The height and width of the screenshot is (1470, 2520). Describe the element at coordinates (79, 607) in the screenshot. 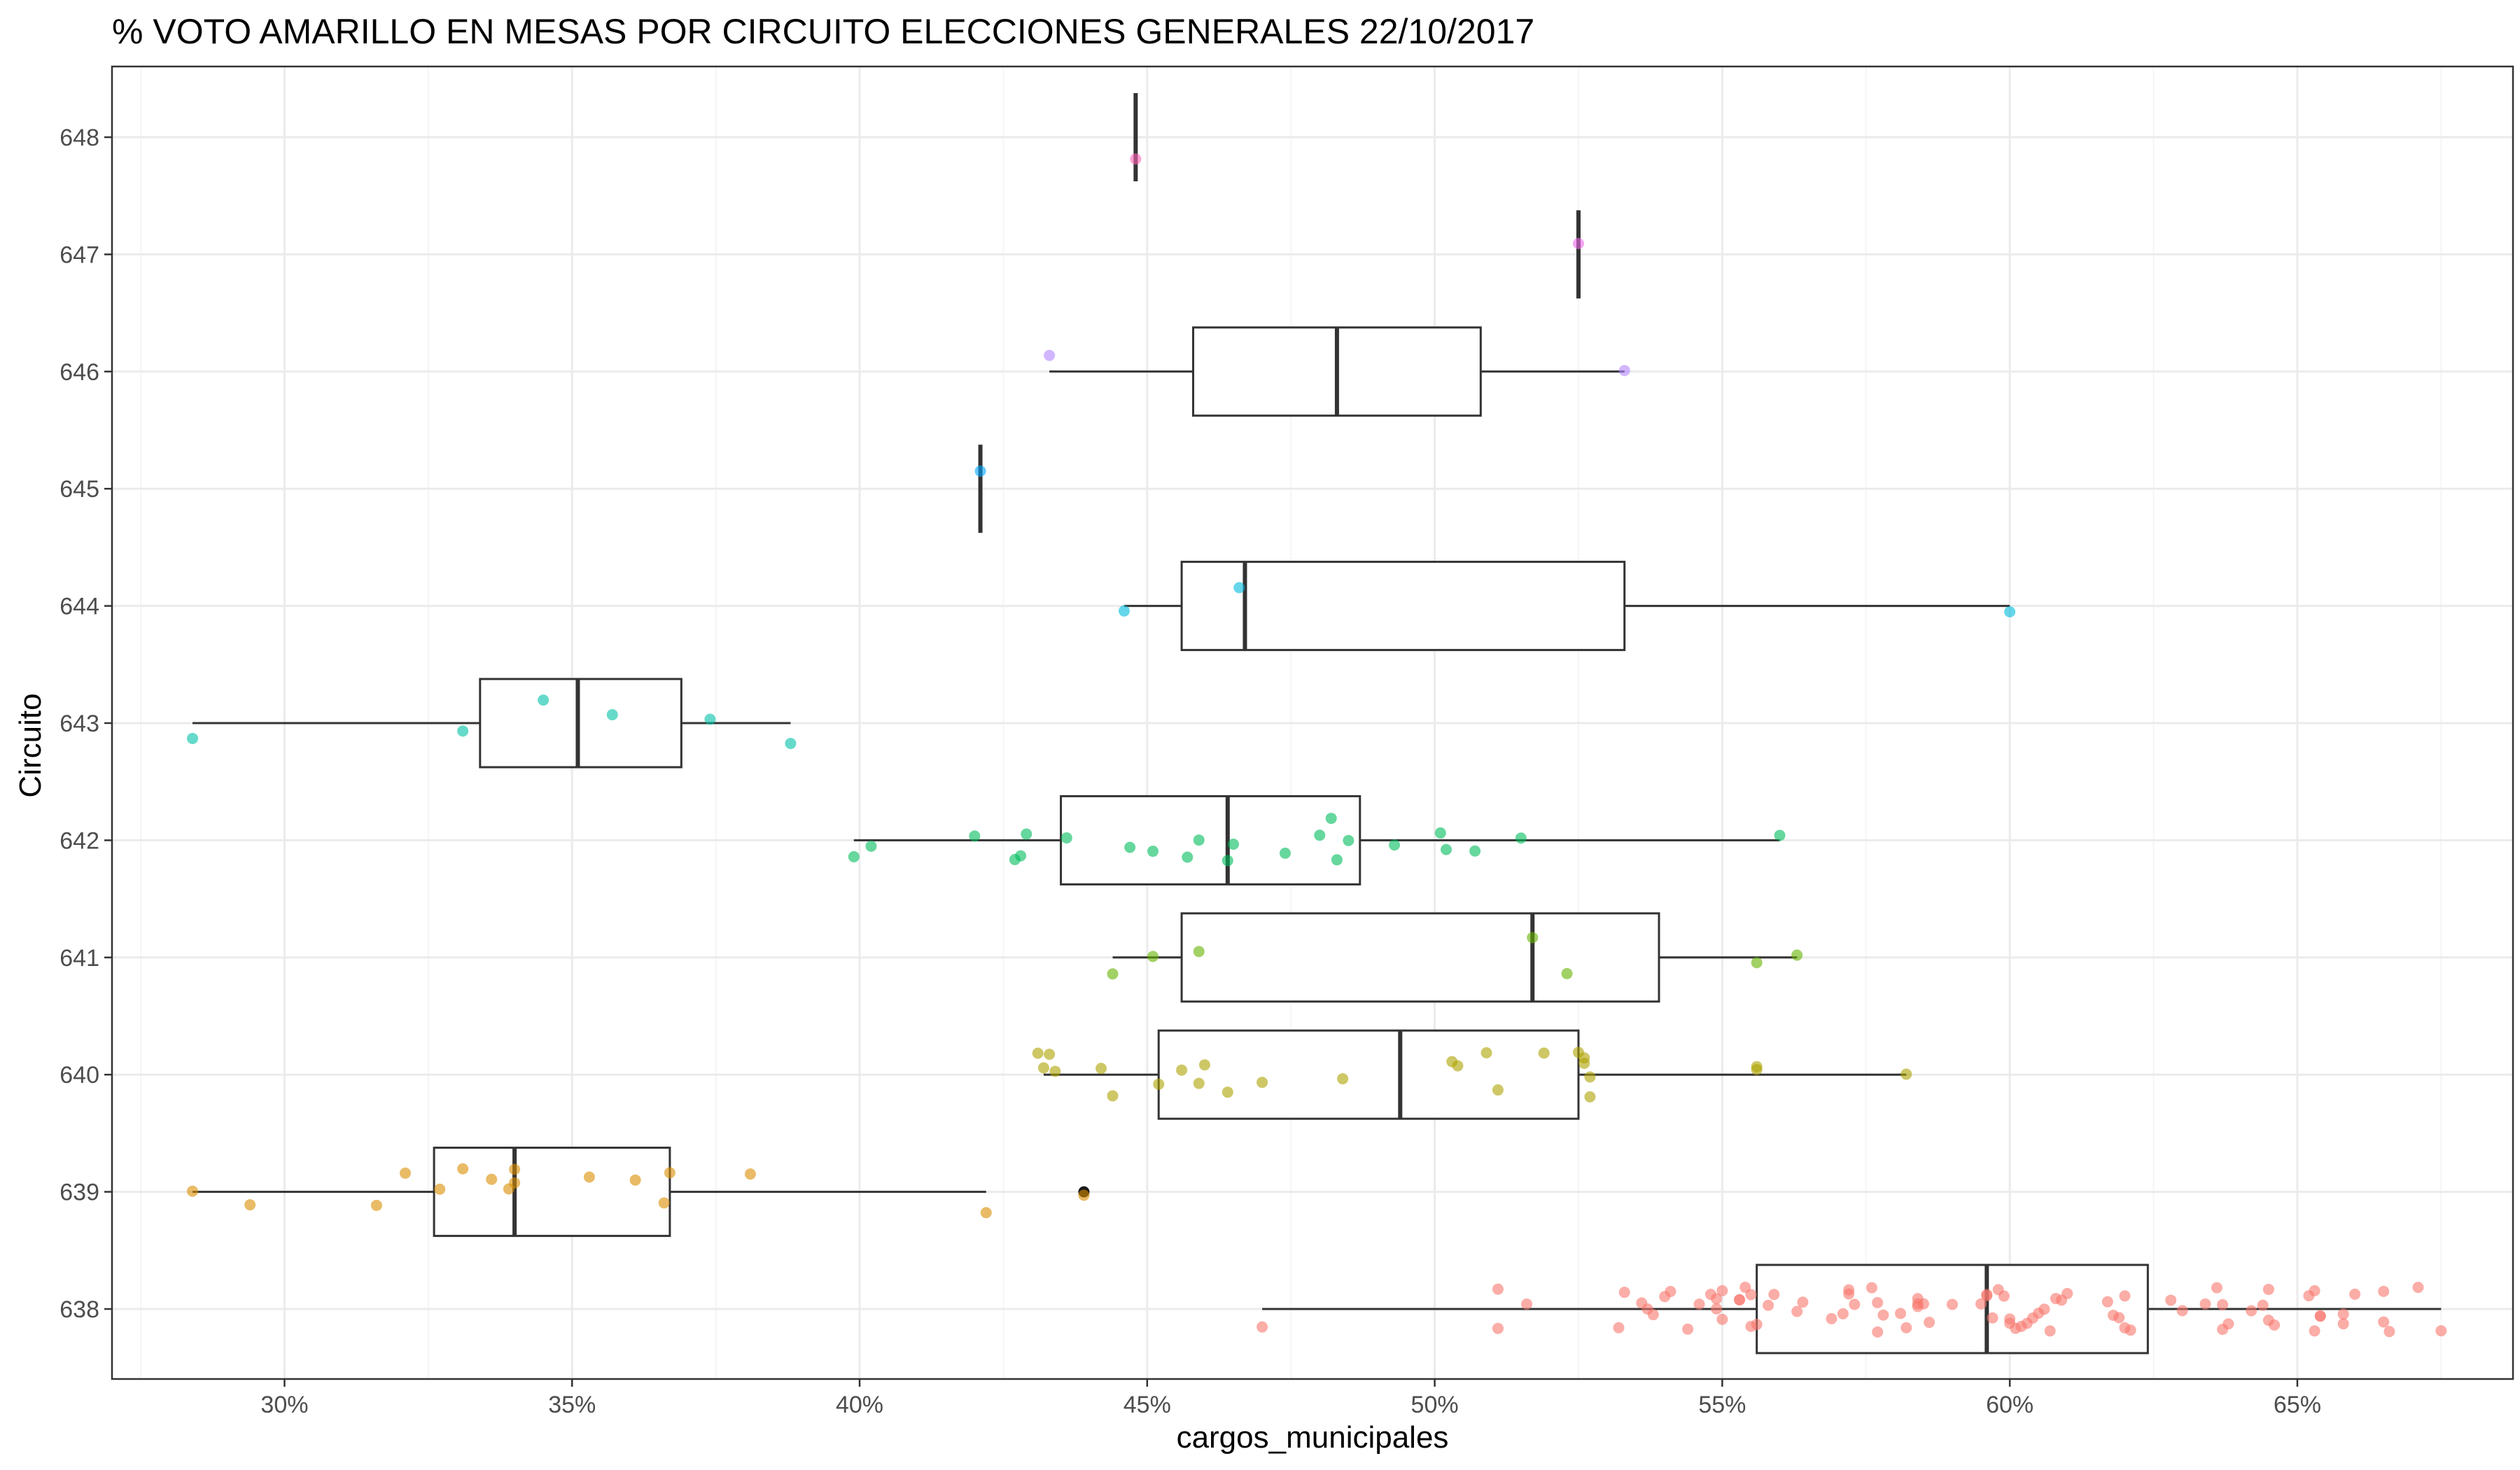

I see `y-tick-label: 644` at that location.